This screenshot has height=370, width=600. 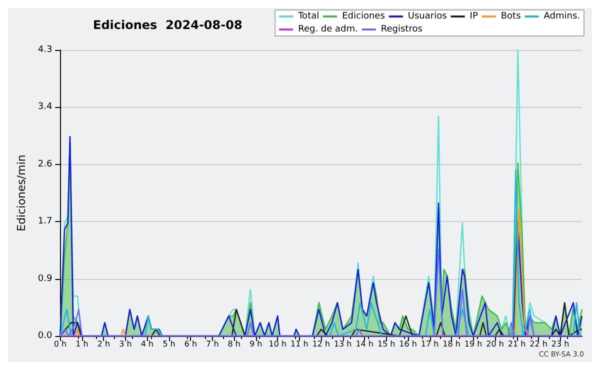 I want to click on legend-label: Registros, so click(x=401, y=29).